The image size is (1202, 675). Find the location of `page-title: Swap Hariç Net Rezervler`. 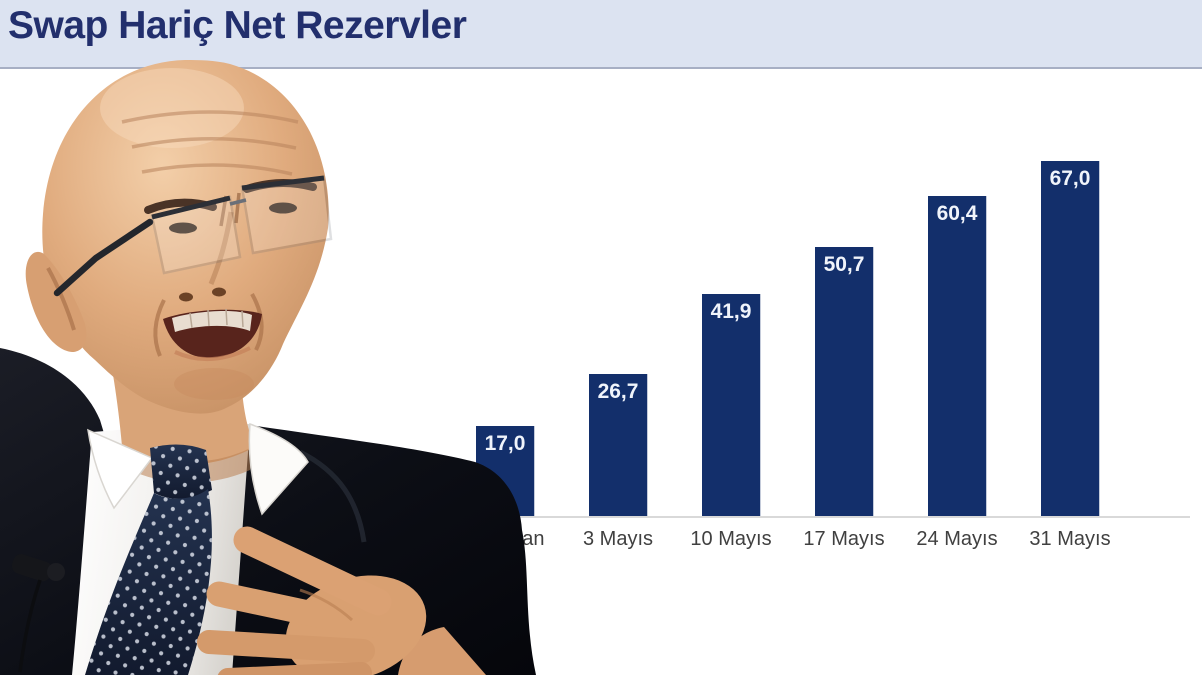

page-title: Swap Hariç Net Rezervler is located at coordinates (237, 25).